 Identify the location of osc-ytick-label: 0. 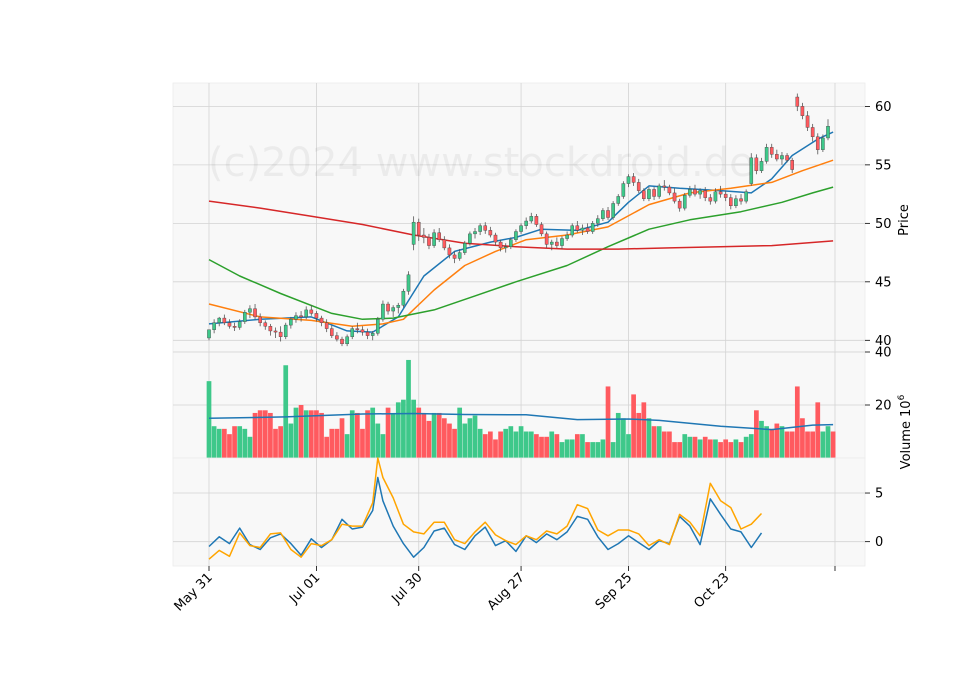
(879, 542).